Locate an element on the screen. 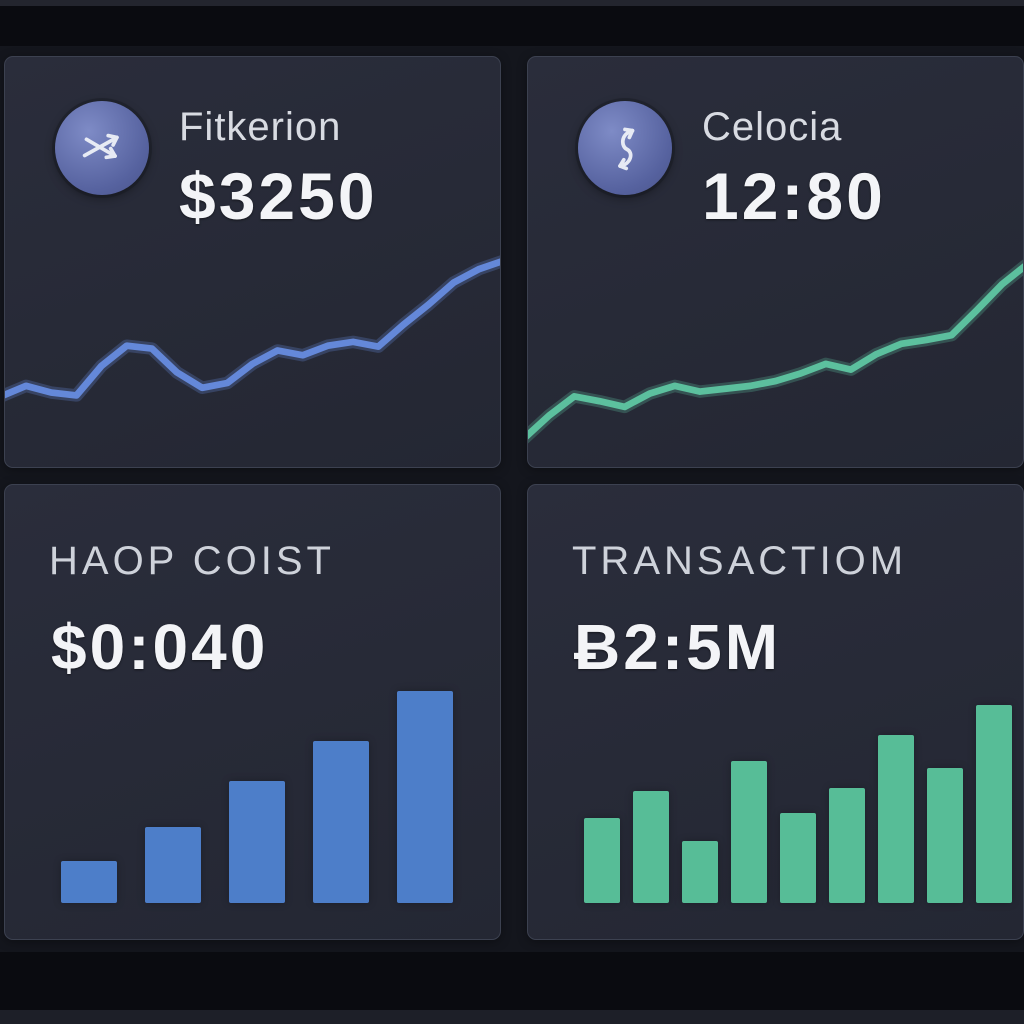 This screenshot has height=1024, width=1024. asset-title: Celocia is located at coordinates (772, 127).